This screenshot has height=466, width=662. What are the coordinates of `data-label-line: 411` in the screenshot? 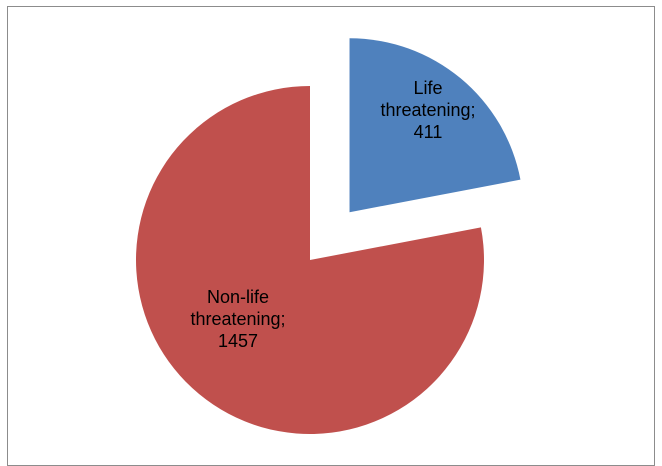 It's located at (428, 132).